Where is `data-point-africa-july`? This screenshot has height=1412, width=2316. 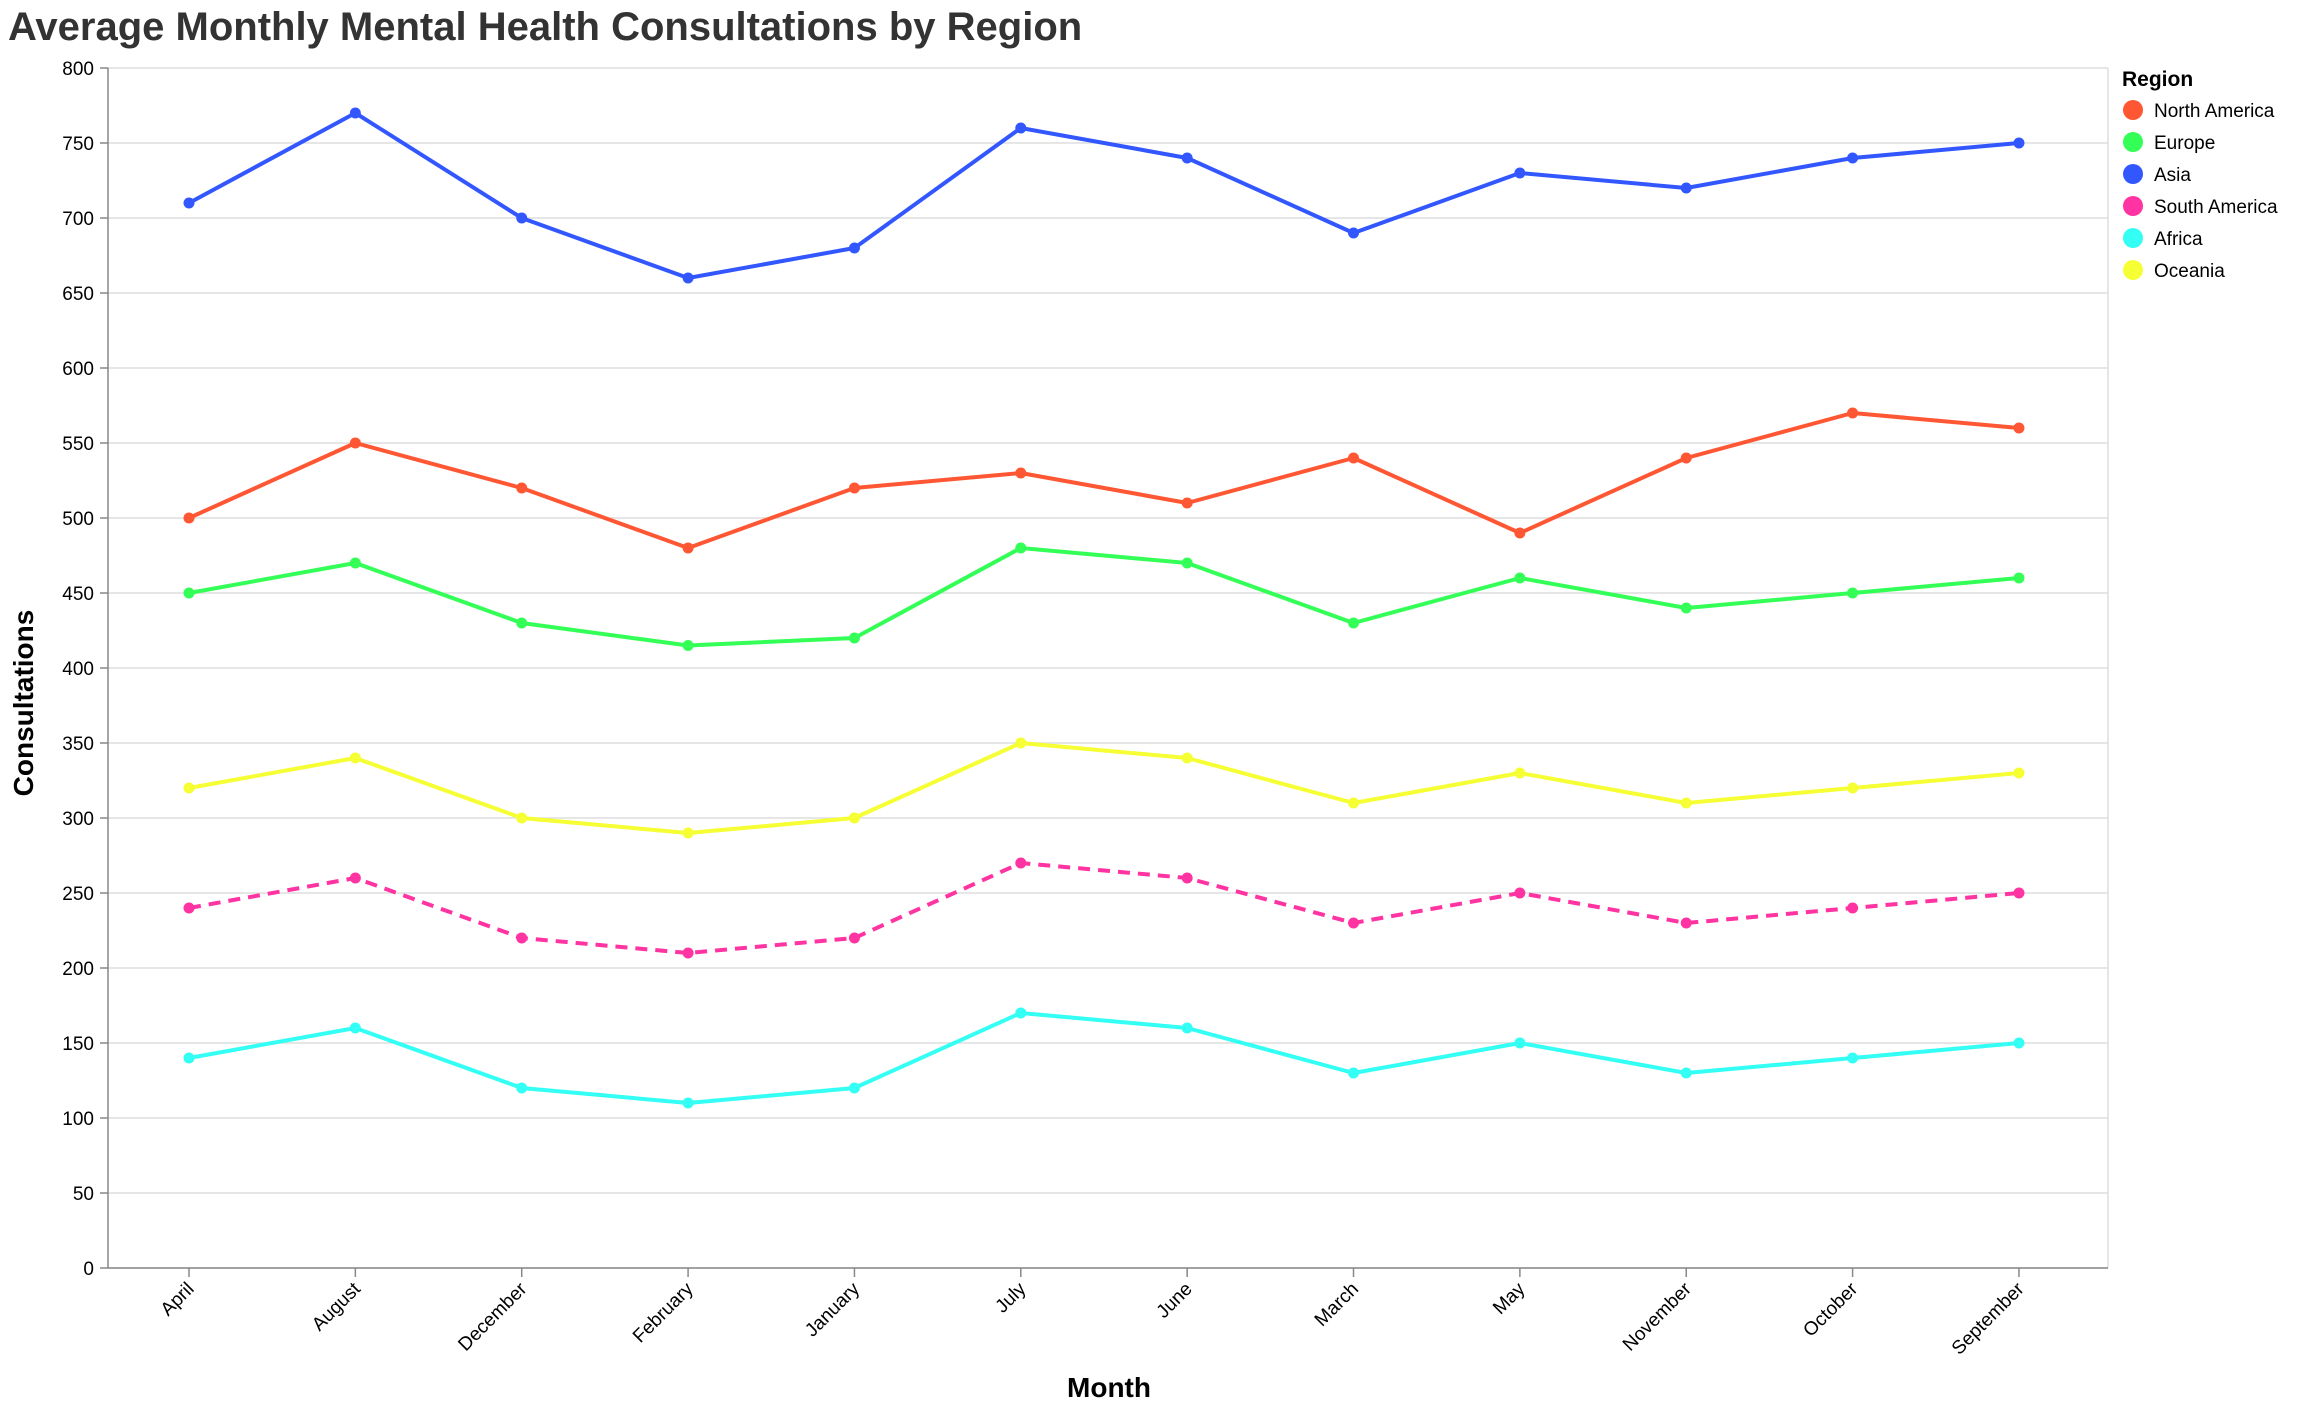 data-point-africa-july is located at coordinates (1021, 1013).